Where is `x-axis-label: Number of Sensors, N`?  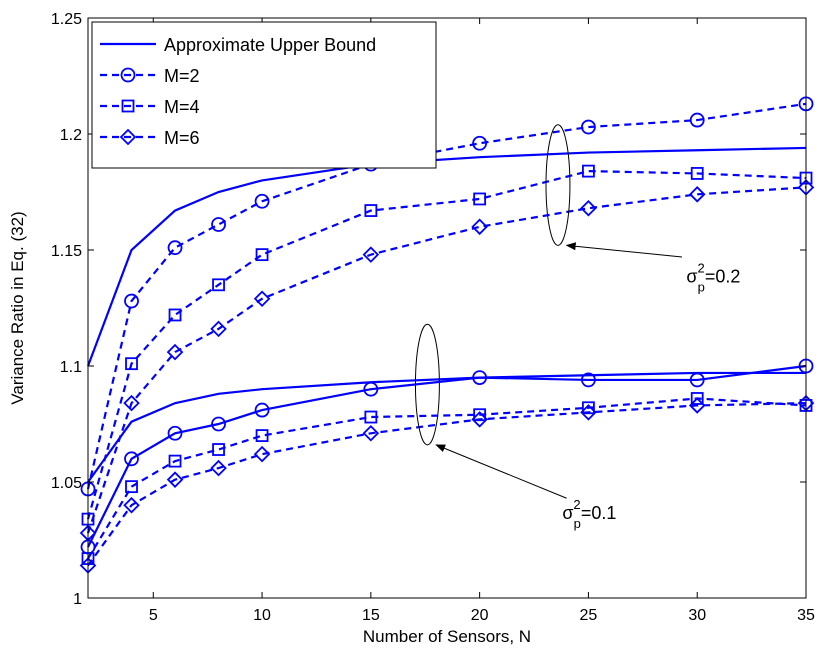
x-axis-label: Number of Sensors, N is located at coordinates (447, 636).